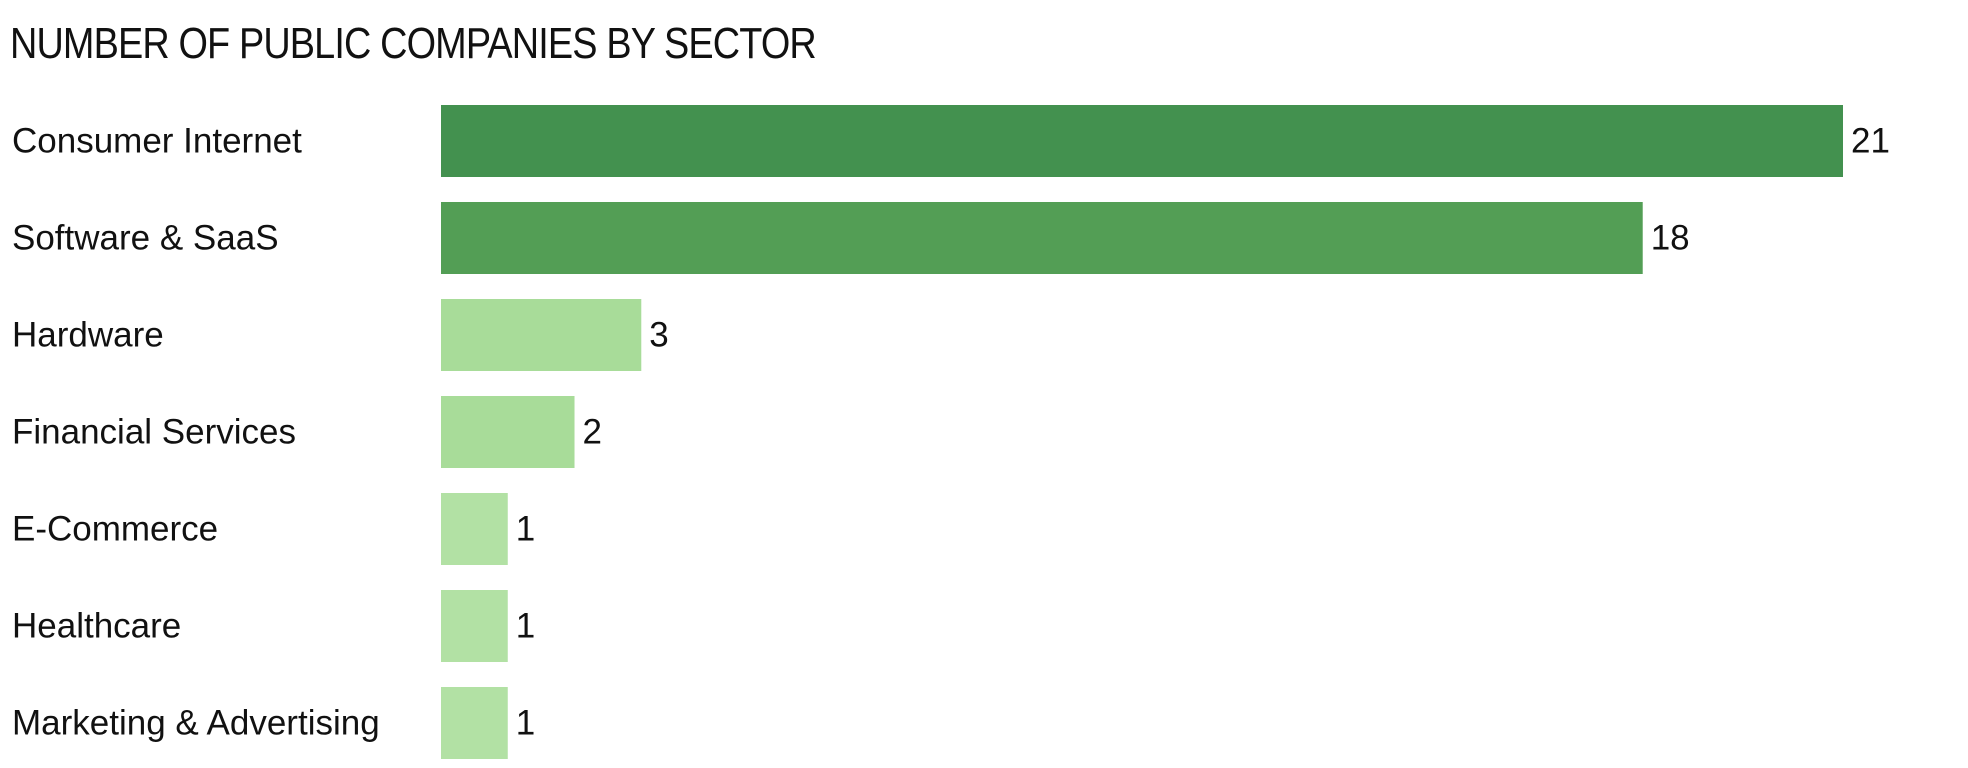 The image size is (1968, 768). I want to click on bar-software-and-saas, so click(1042, 238).